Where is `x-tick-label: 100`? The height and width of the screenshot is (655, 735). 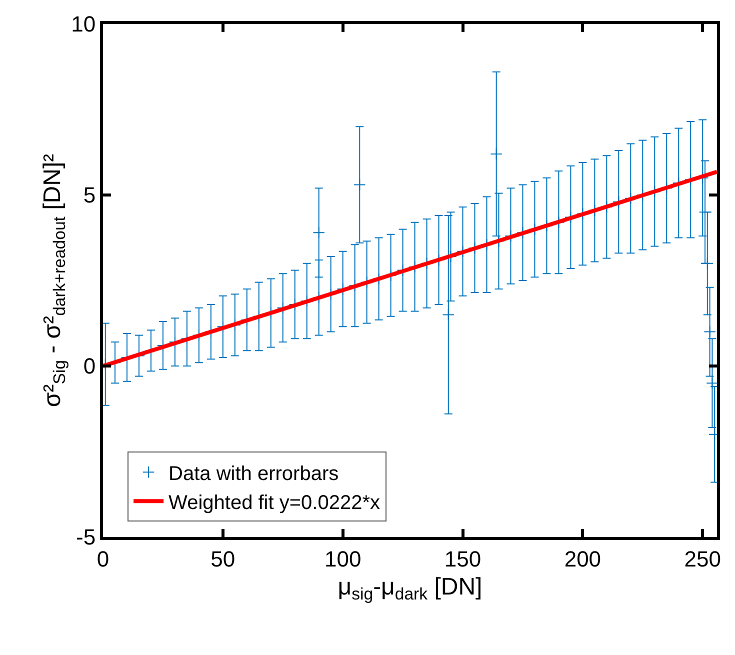 x-tick-label: 100 is located at coordinates (343, 559).